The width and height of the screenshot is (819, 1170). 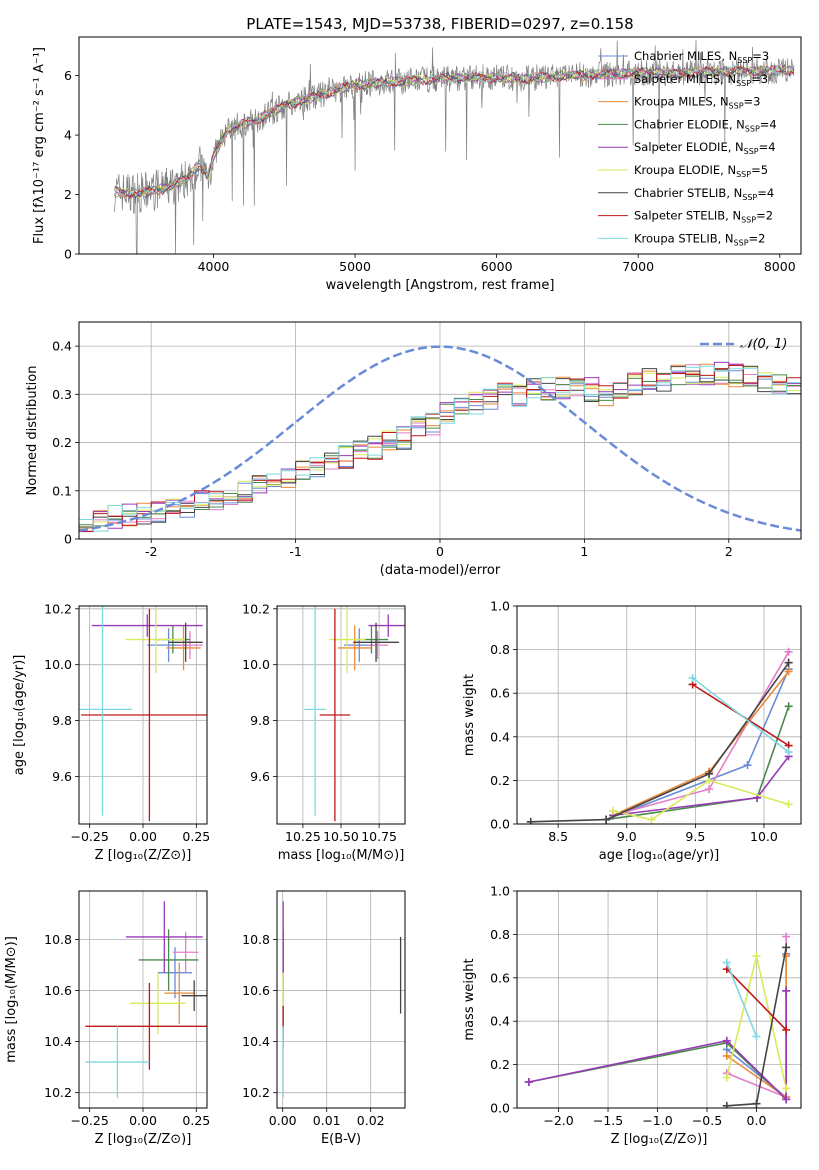 I want to click on y-tick-label: 6, so click(x=68, y=75).